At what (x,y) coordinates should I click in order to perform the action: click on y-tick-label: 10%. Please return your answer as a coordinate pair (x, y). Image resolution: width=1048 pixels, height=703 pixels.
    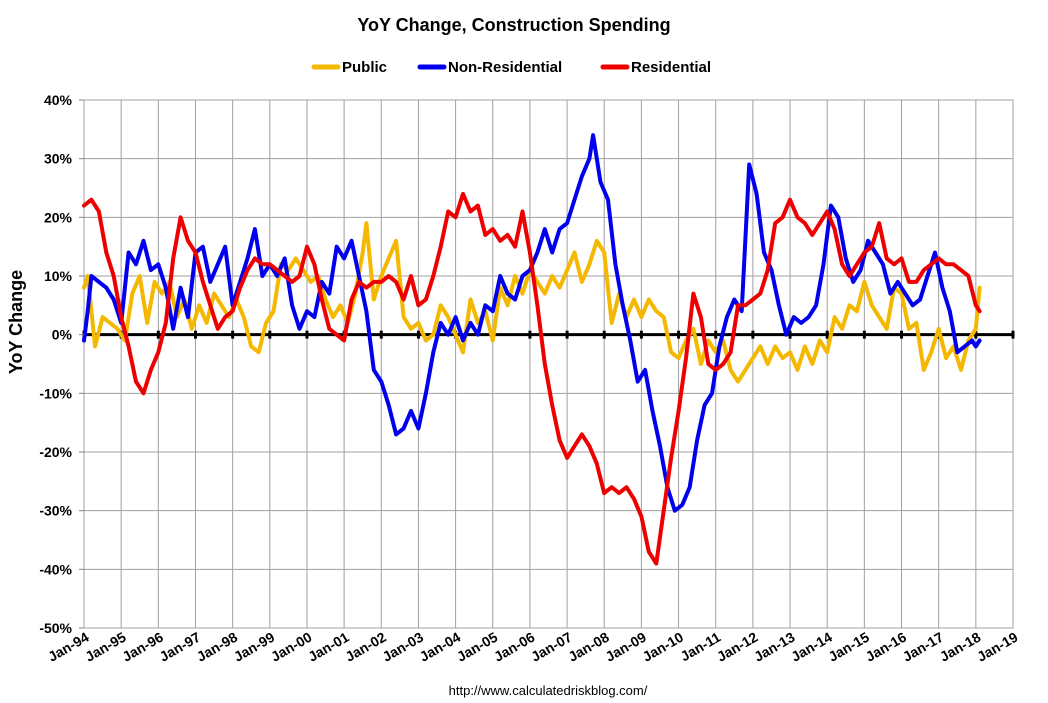
    Looking at the image, I should click on (58, 276).